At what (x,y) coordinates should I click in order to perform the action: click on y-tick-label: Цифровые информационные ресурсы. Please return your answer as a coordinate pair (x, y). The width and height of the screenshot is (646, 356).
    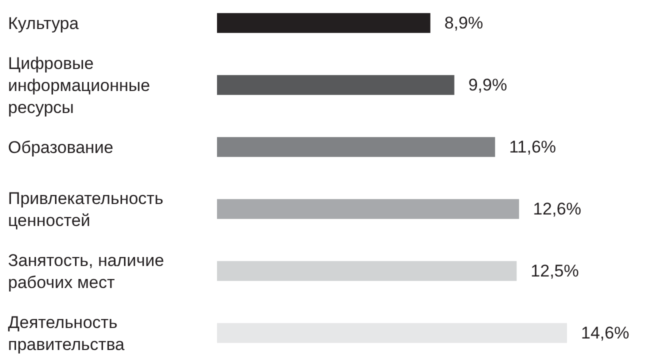
    Looking at the image, I should click on (79, 85).